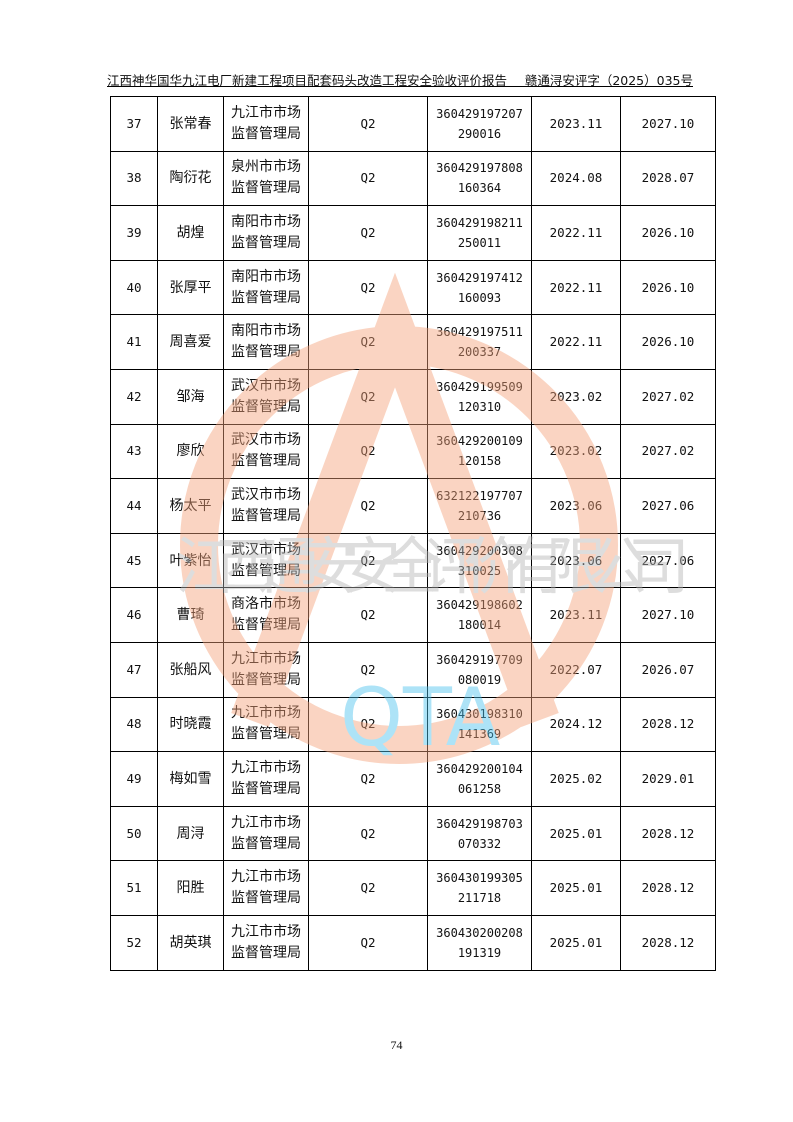 Image resolution: width=793 pixels, height=1122 pixels. I want to click on id-cell: 360429197808 160364, so click(479, 178).